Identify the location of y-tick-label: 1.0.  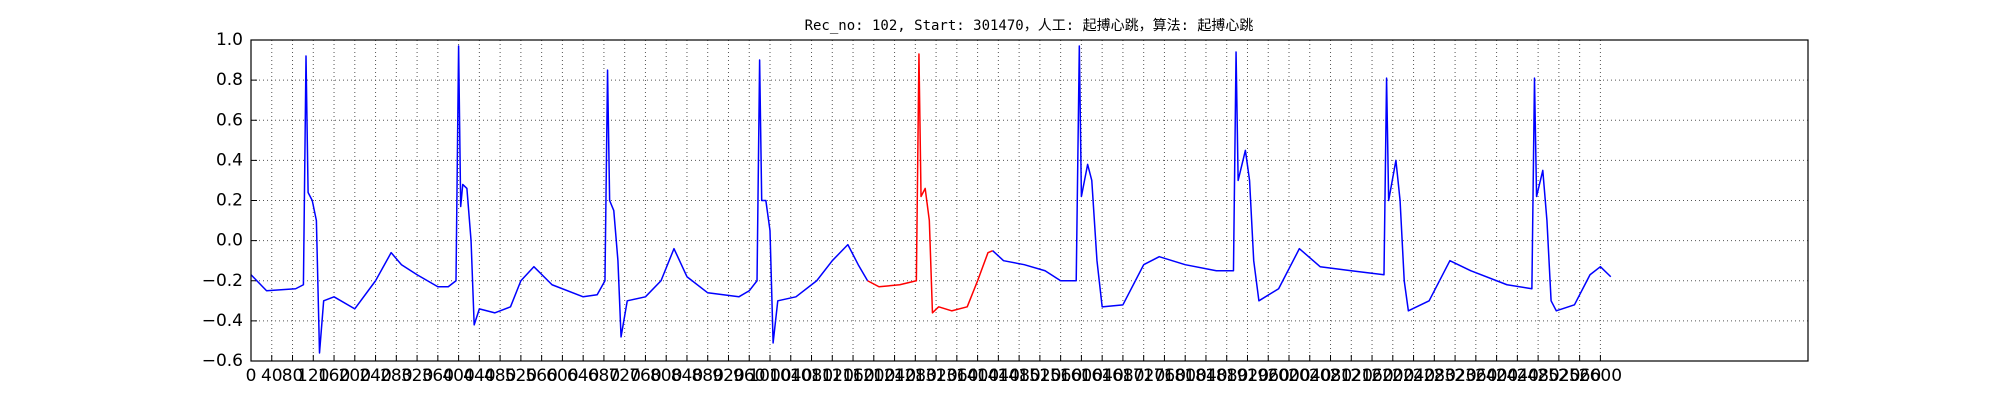
(229, 40).